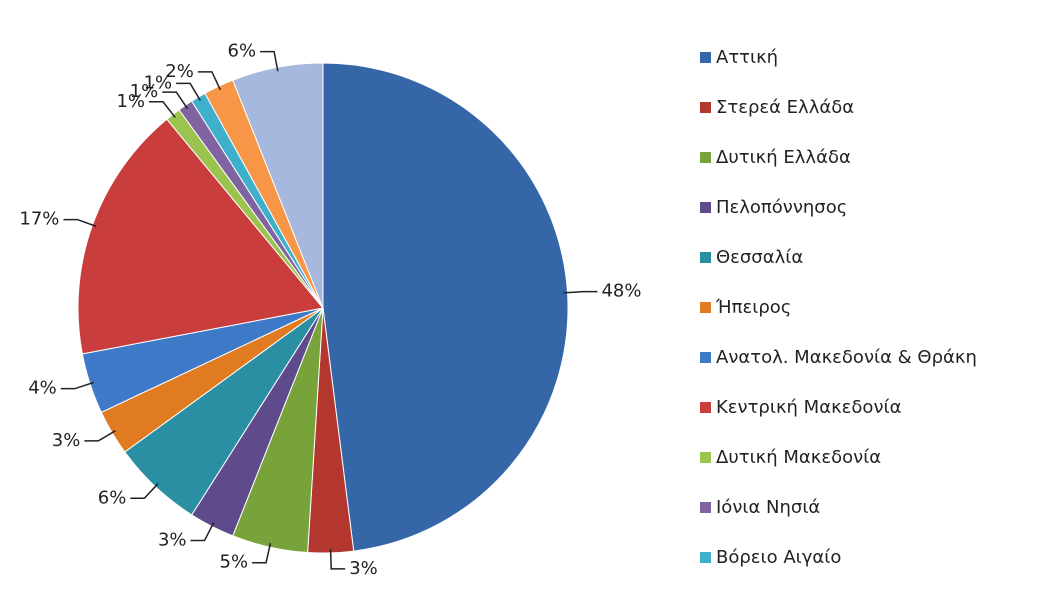 The width and height of the screenshot is (1052, 597). Describe the element at coordinates (783, 157) in the screenshot. I see `legend-label: Δυτική Ελλάδα` at that location.